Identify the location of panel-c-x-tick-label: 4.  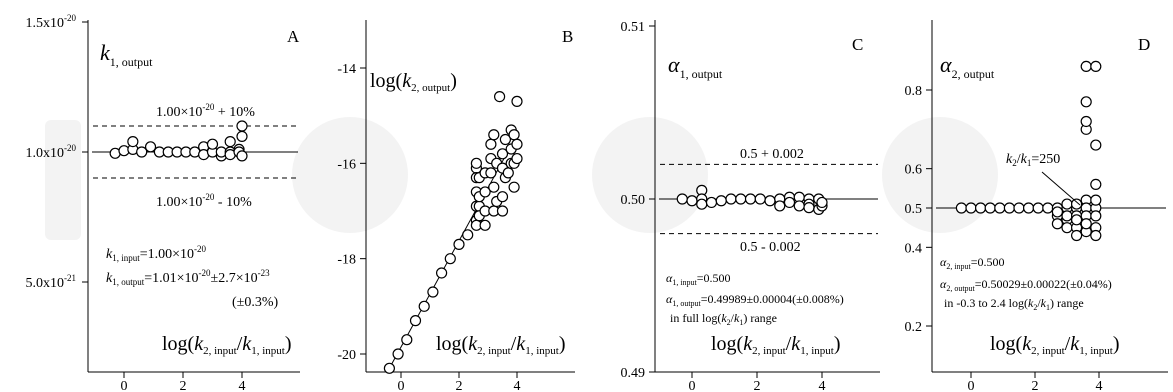
(822, 385).